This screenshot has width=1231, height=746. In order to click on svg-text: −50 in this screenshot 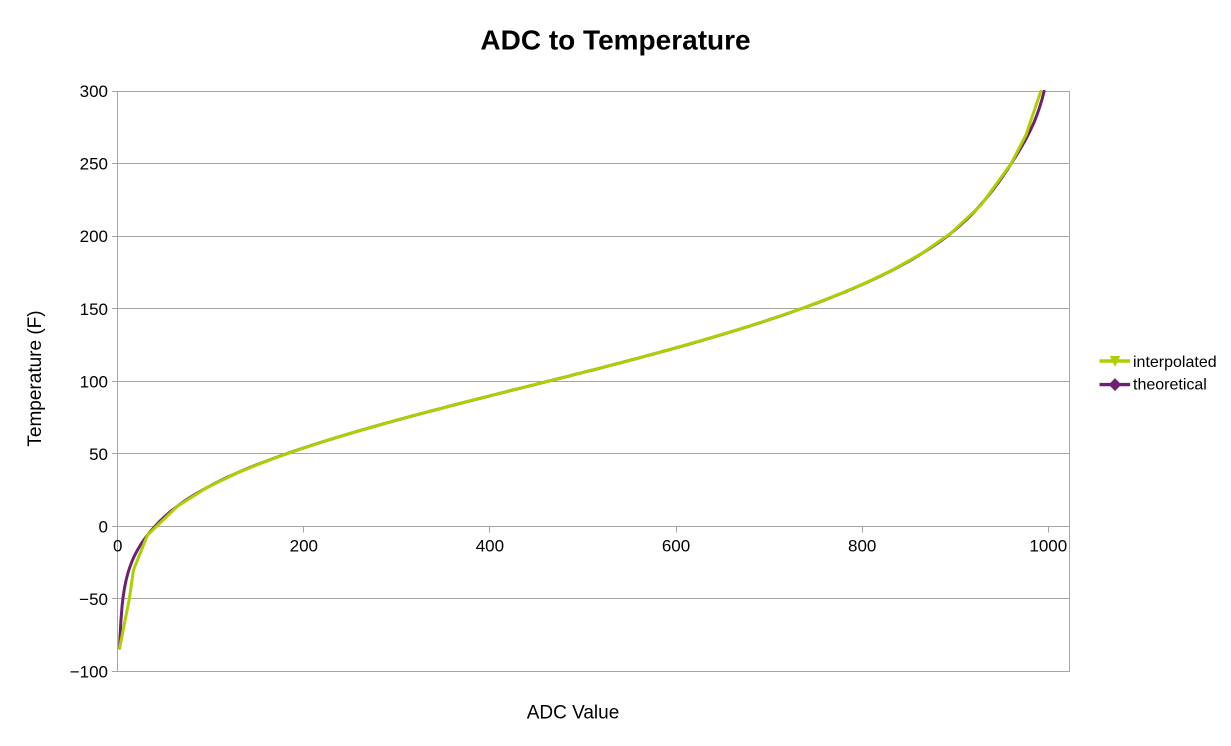, I will do `click(93, 599)`.